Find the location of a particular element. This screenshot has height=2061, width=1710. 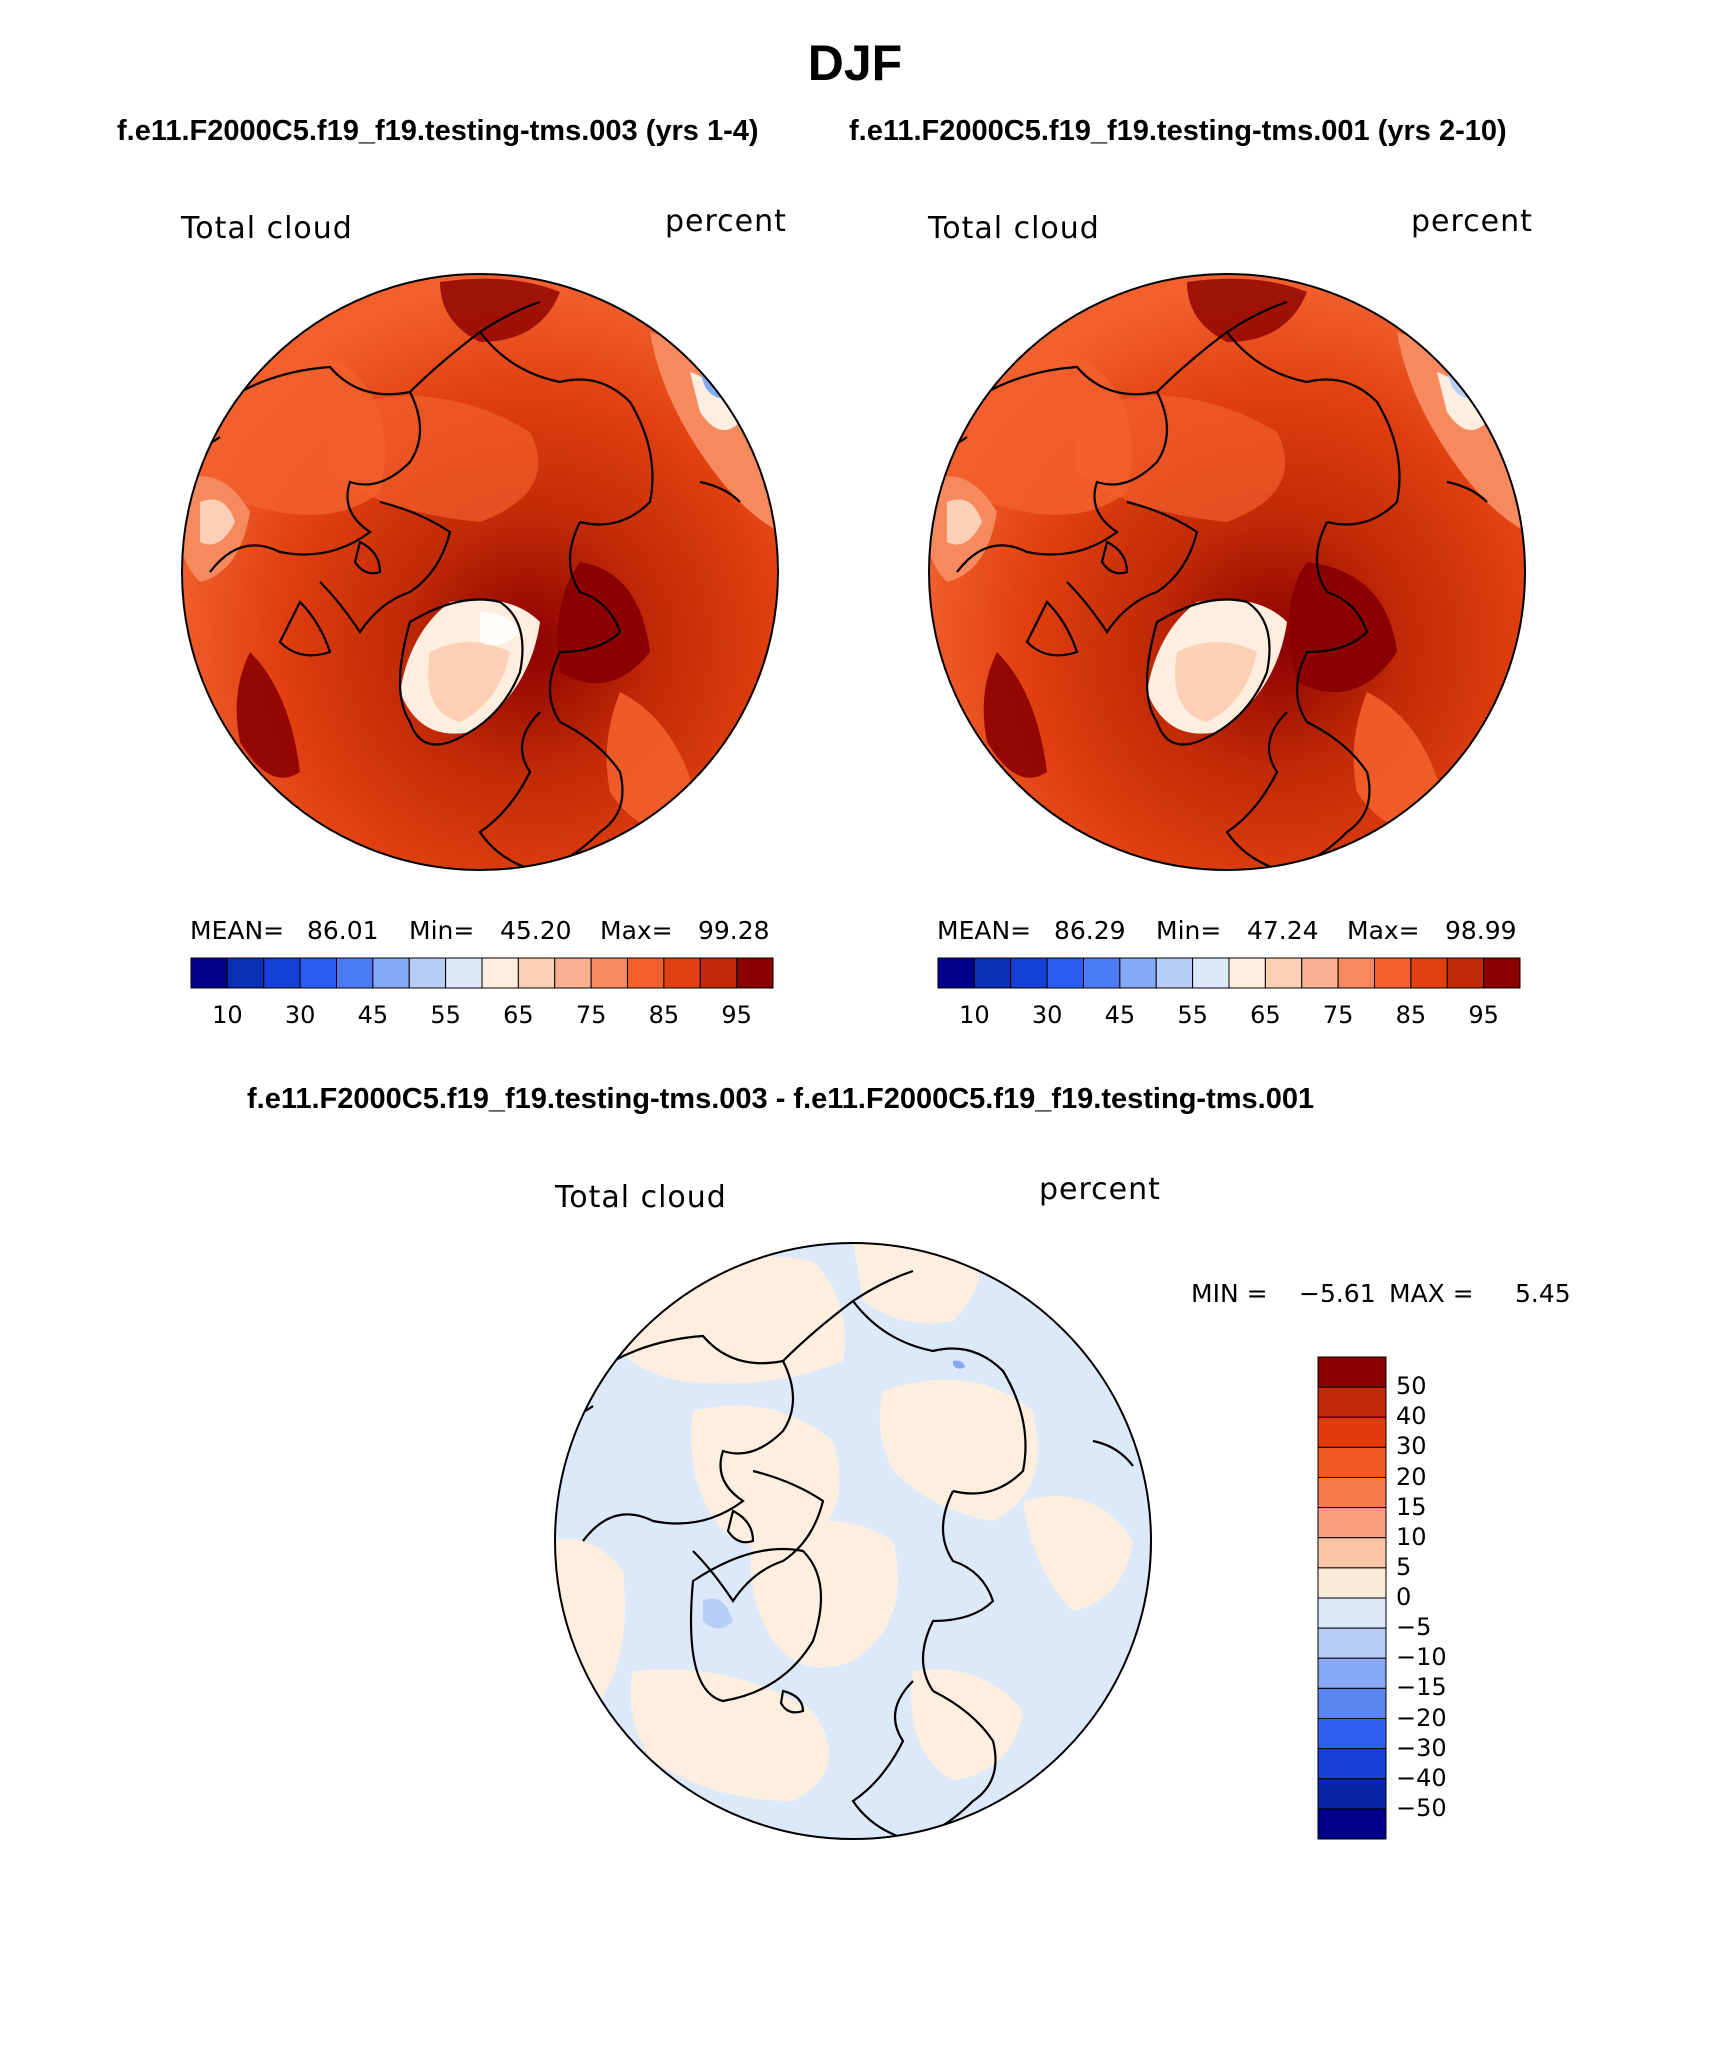

diff-colorbar-tick-label: 30 is located at coordinates (1411, 1446).